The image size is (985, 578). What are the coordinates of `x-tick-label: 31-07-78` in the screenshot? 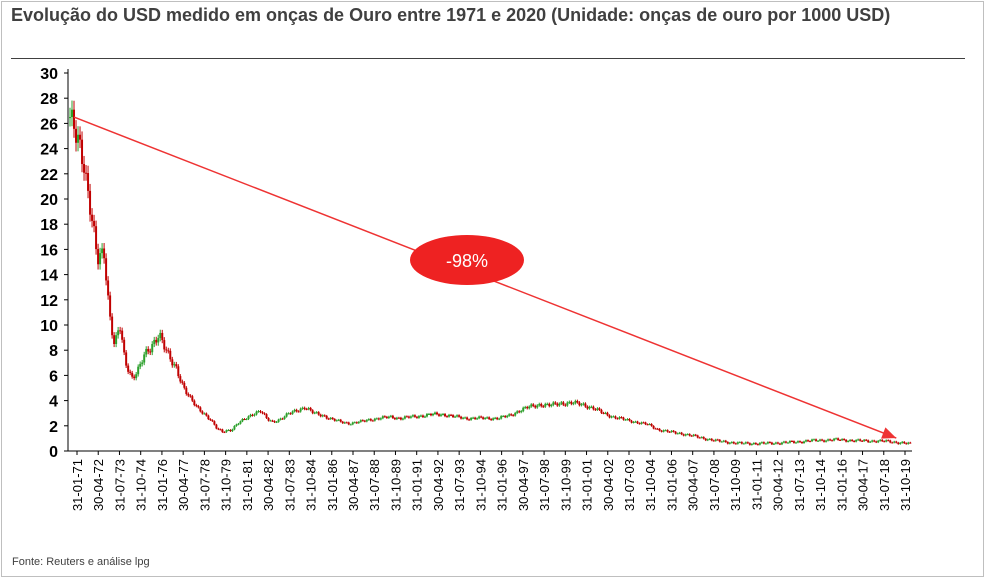 It's located at (204, 485).